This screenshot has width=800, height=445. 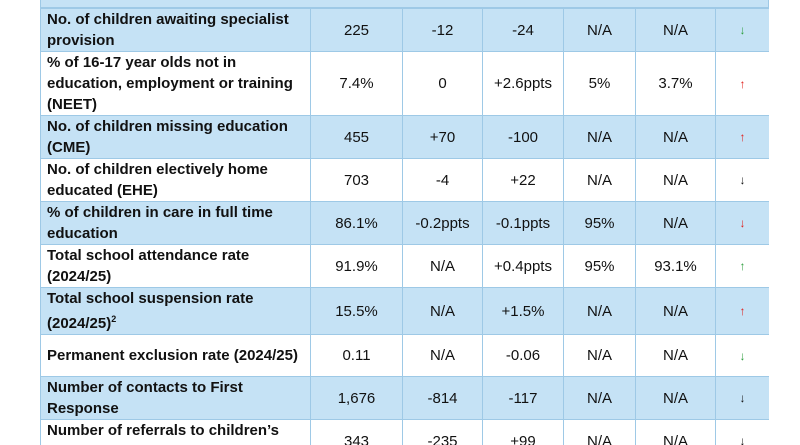 What do you see at coordinates (356, 180) in the screenshot?
I see `cell: 703` at bounding box center [356, 180].